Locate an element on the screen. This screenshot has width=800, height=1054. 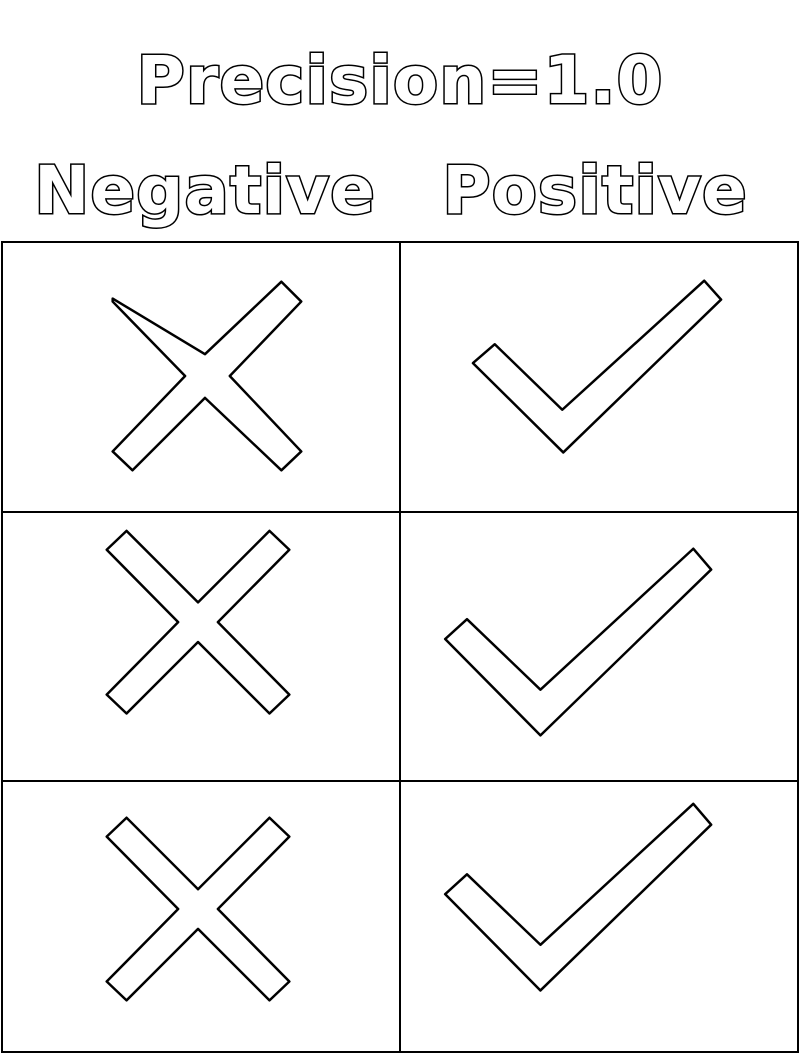
page-title: Precision=1.0 is located at coordinates (399, 80).